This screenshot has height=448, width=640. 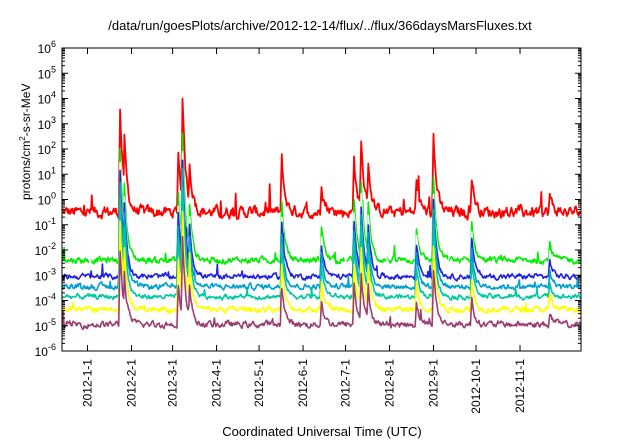 I want to click on y-tick-label: 10⁻¹, so click(x=45, y=224).